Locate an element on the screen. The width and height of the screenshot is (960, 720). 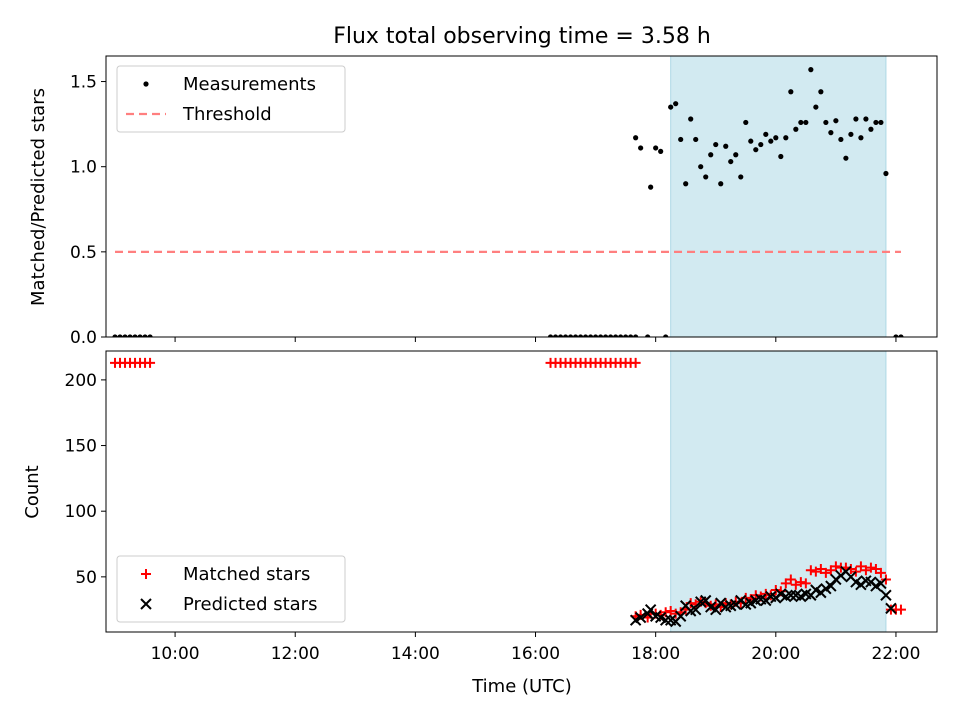
legend-matched-marker is located at coordinates (146, 574).